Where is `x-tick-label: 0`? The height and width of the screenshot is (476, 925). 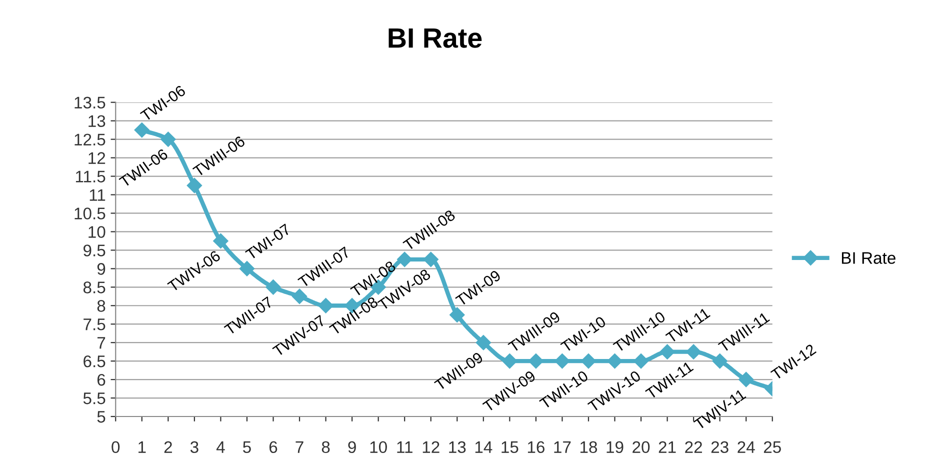
x-tick-label: 0 is located at coordinates (116, 447).